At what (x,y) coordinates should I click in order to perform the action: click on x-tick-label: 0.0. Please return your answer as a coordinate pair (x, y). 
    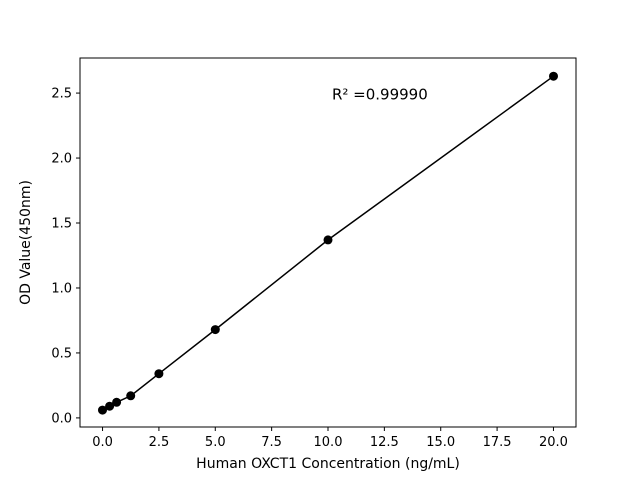
    Looking at the image, I should click on (102, 442).